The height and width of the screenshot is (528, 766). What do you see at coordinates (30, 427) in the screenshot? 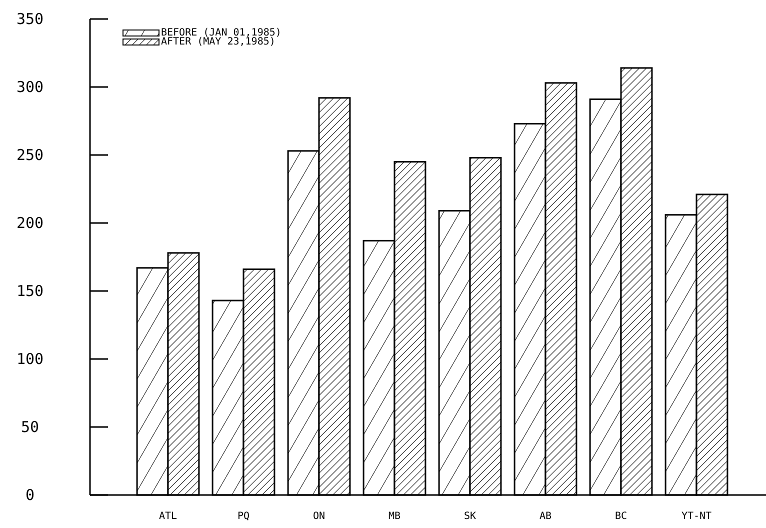
I see `y-tick-label: 50` at bounding box center [30, 427].